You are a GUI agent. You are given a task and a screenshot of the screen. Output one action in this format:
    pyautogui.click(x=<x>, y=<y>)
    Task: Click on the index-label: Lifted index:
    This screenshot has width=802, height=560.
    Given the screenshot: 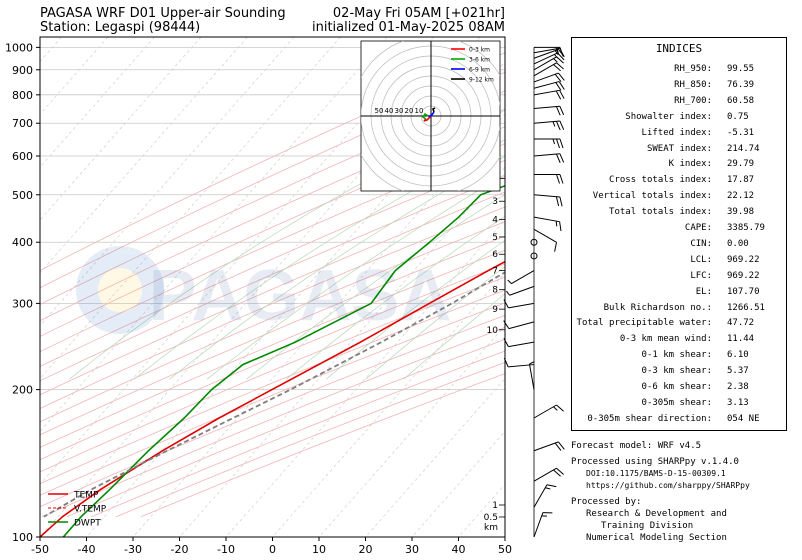 What is the action you would take?
    pyautogui.click(x=676, y=132)
    